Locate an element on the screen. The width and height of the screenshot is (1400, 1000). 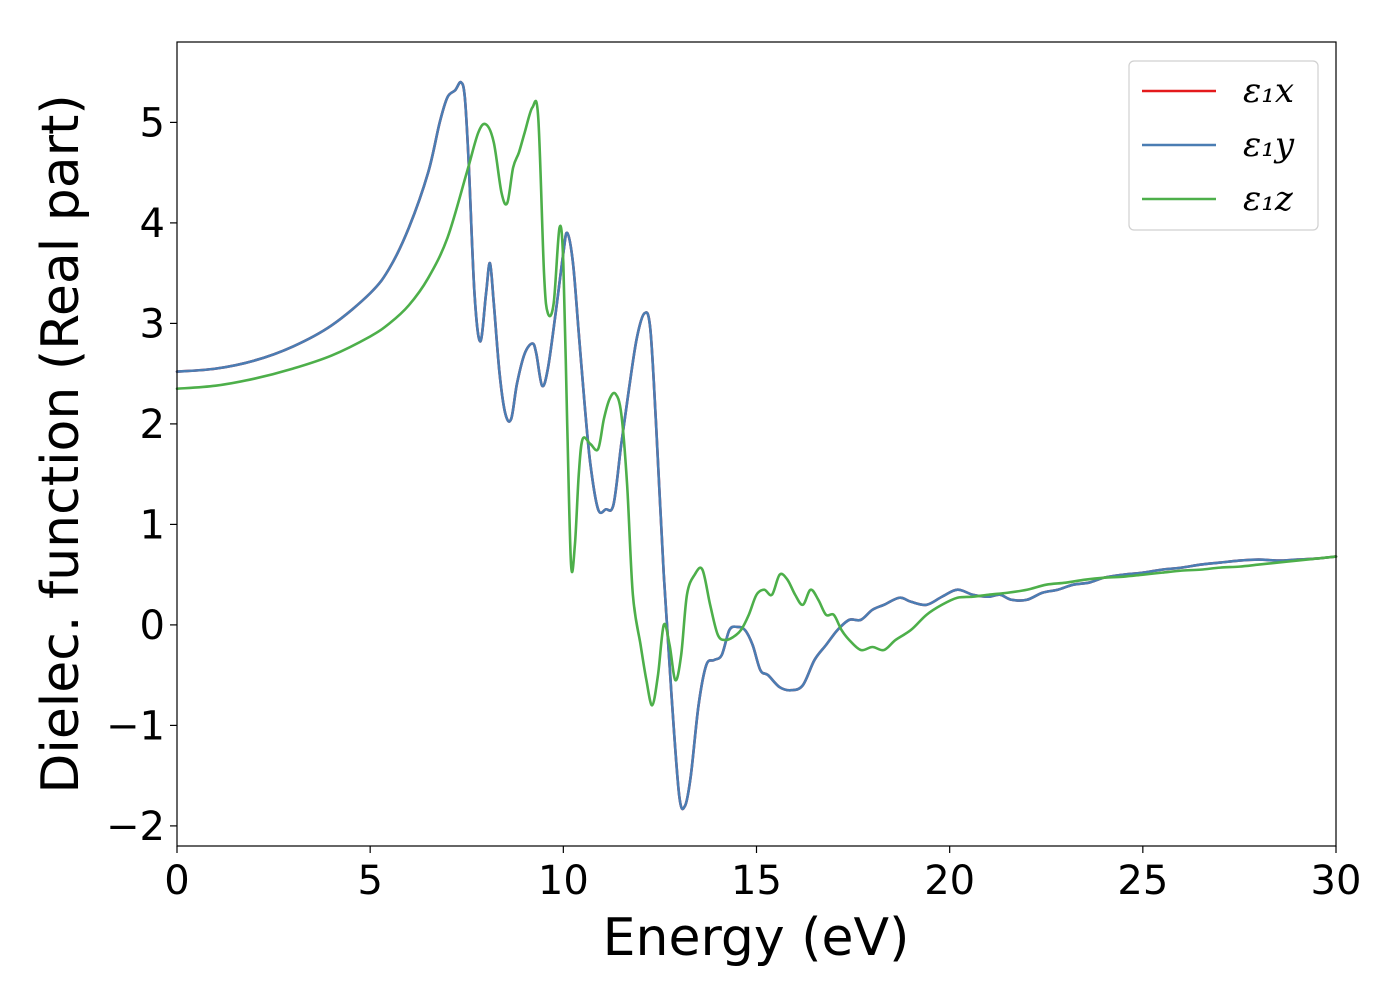
y-tick-label: −2 is located at coordinates (135, 827).